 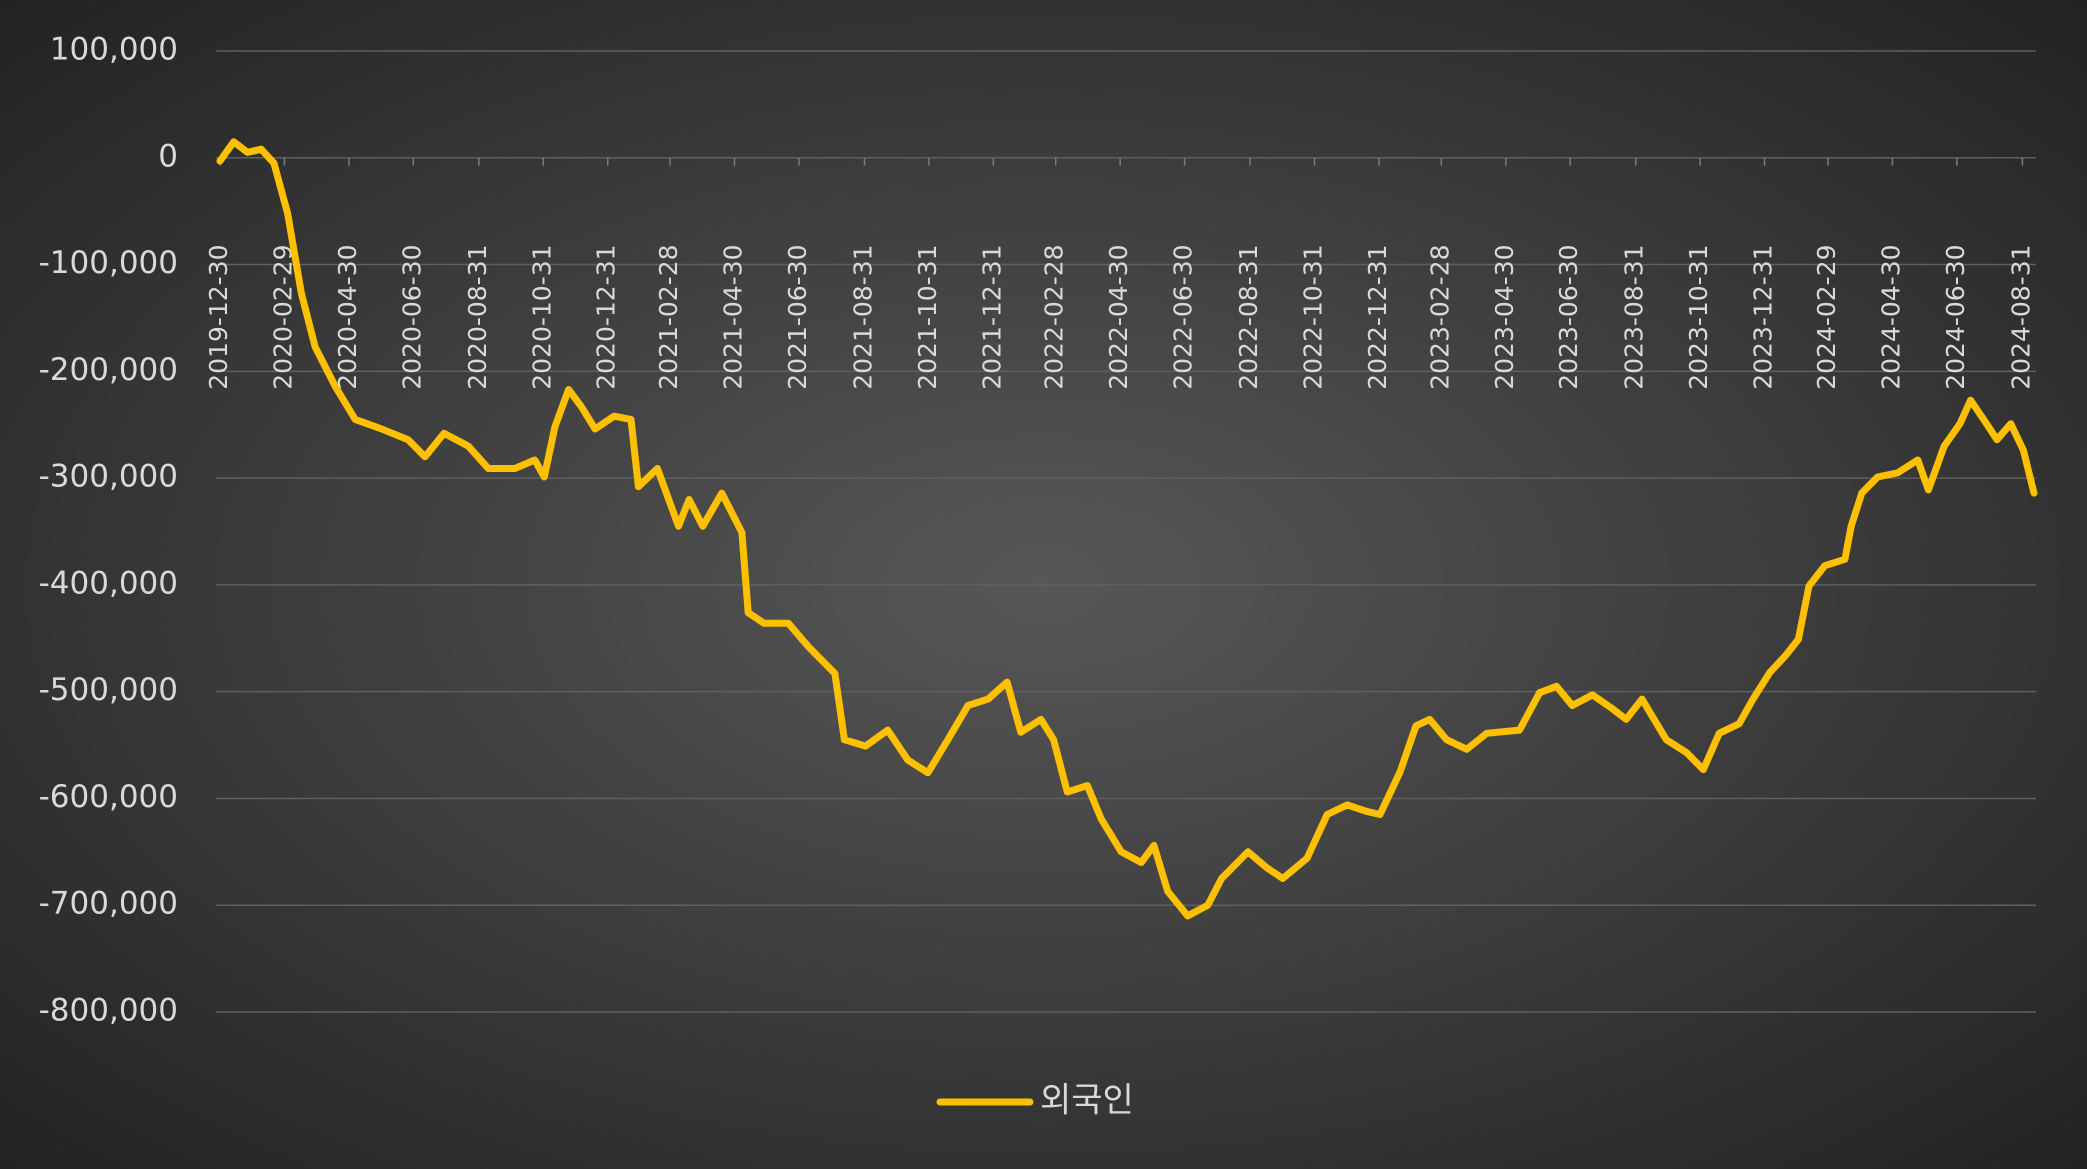 I want to click on x-tick-label: 2022-10-31, so click(x=1313, y=316).